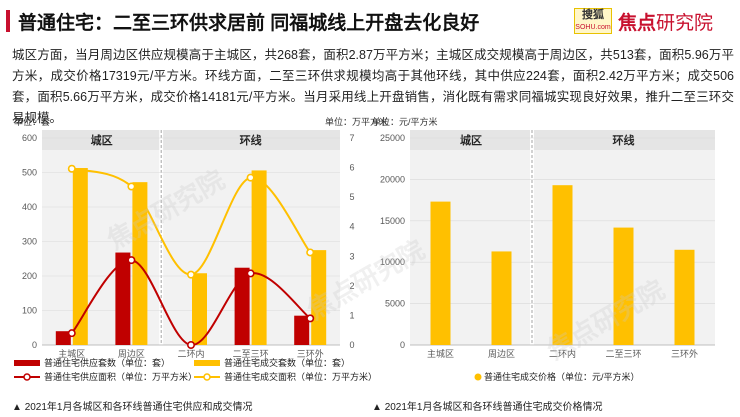 Image resolution: width=740 pixels, height=417 pixels. Describe the element at coordinates (29, 207) in the screenshot. I see `y-tick-label-left: 400` at that location.